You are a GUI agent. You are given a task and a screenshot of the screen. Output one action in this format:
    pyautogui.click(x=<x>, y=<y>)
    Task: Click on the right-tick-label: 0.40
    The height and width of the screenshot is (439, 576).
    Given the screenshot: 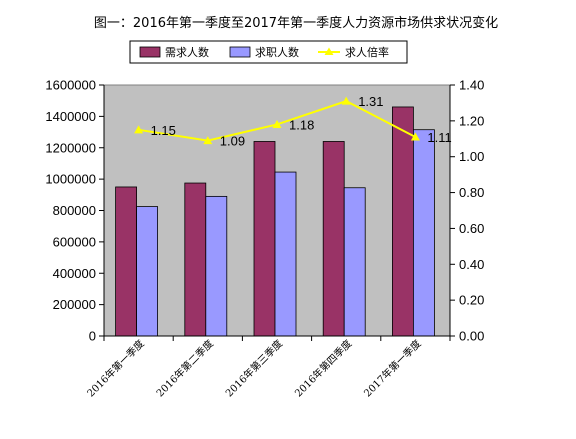 What is the action you would take?
    pyautogui.click(x=471, y=264)
    